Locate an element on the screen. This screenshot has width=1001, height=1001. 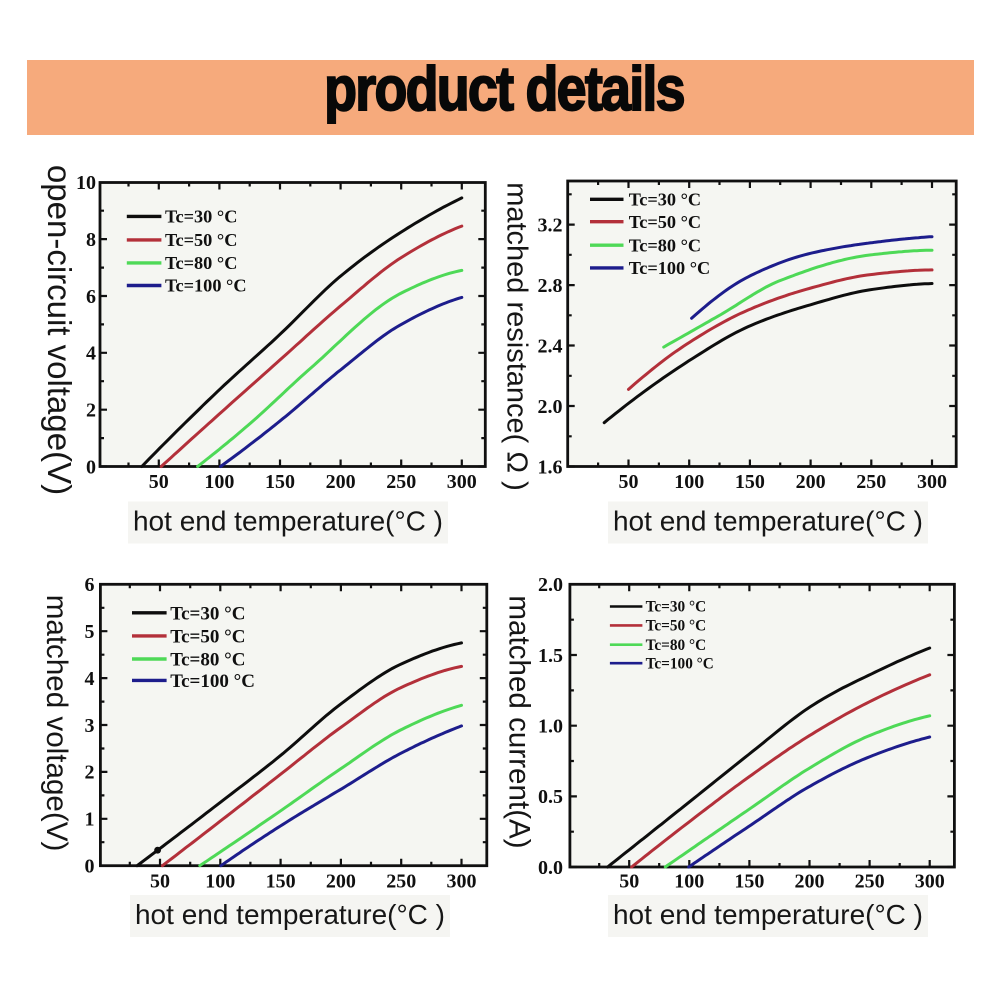
svg-text: 1 is located at coordinates (90, 820).